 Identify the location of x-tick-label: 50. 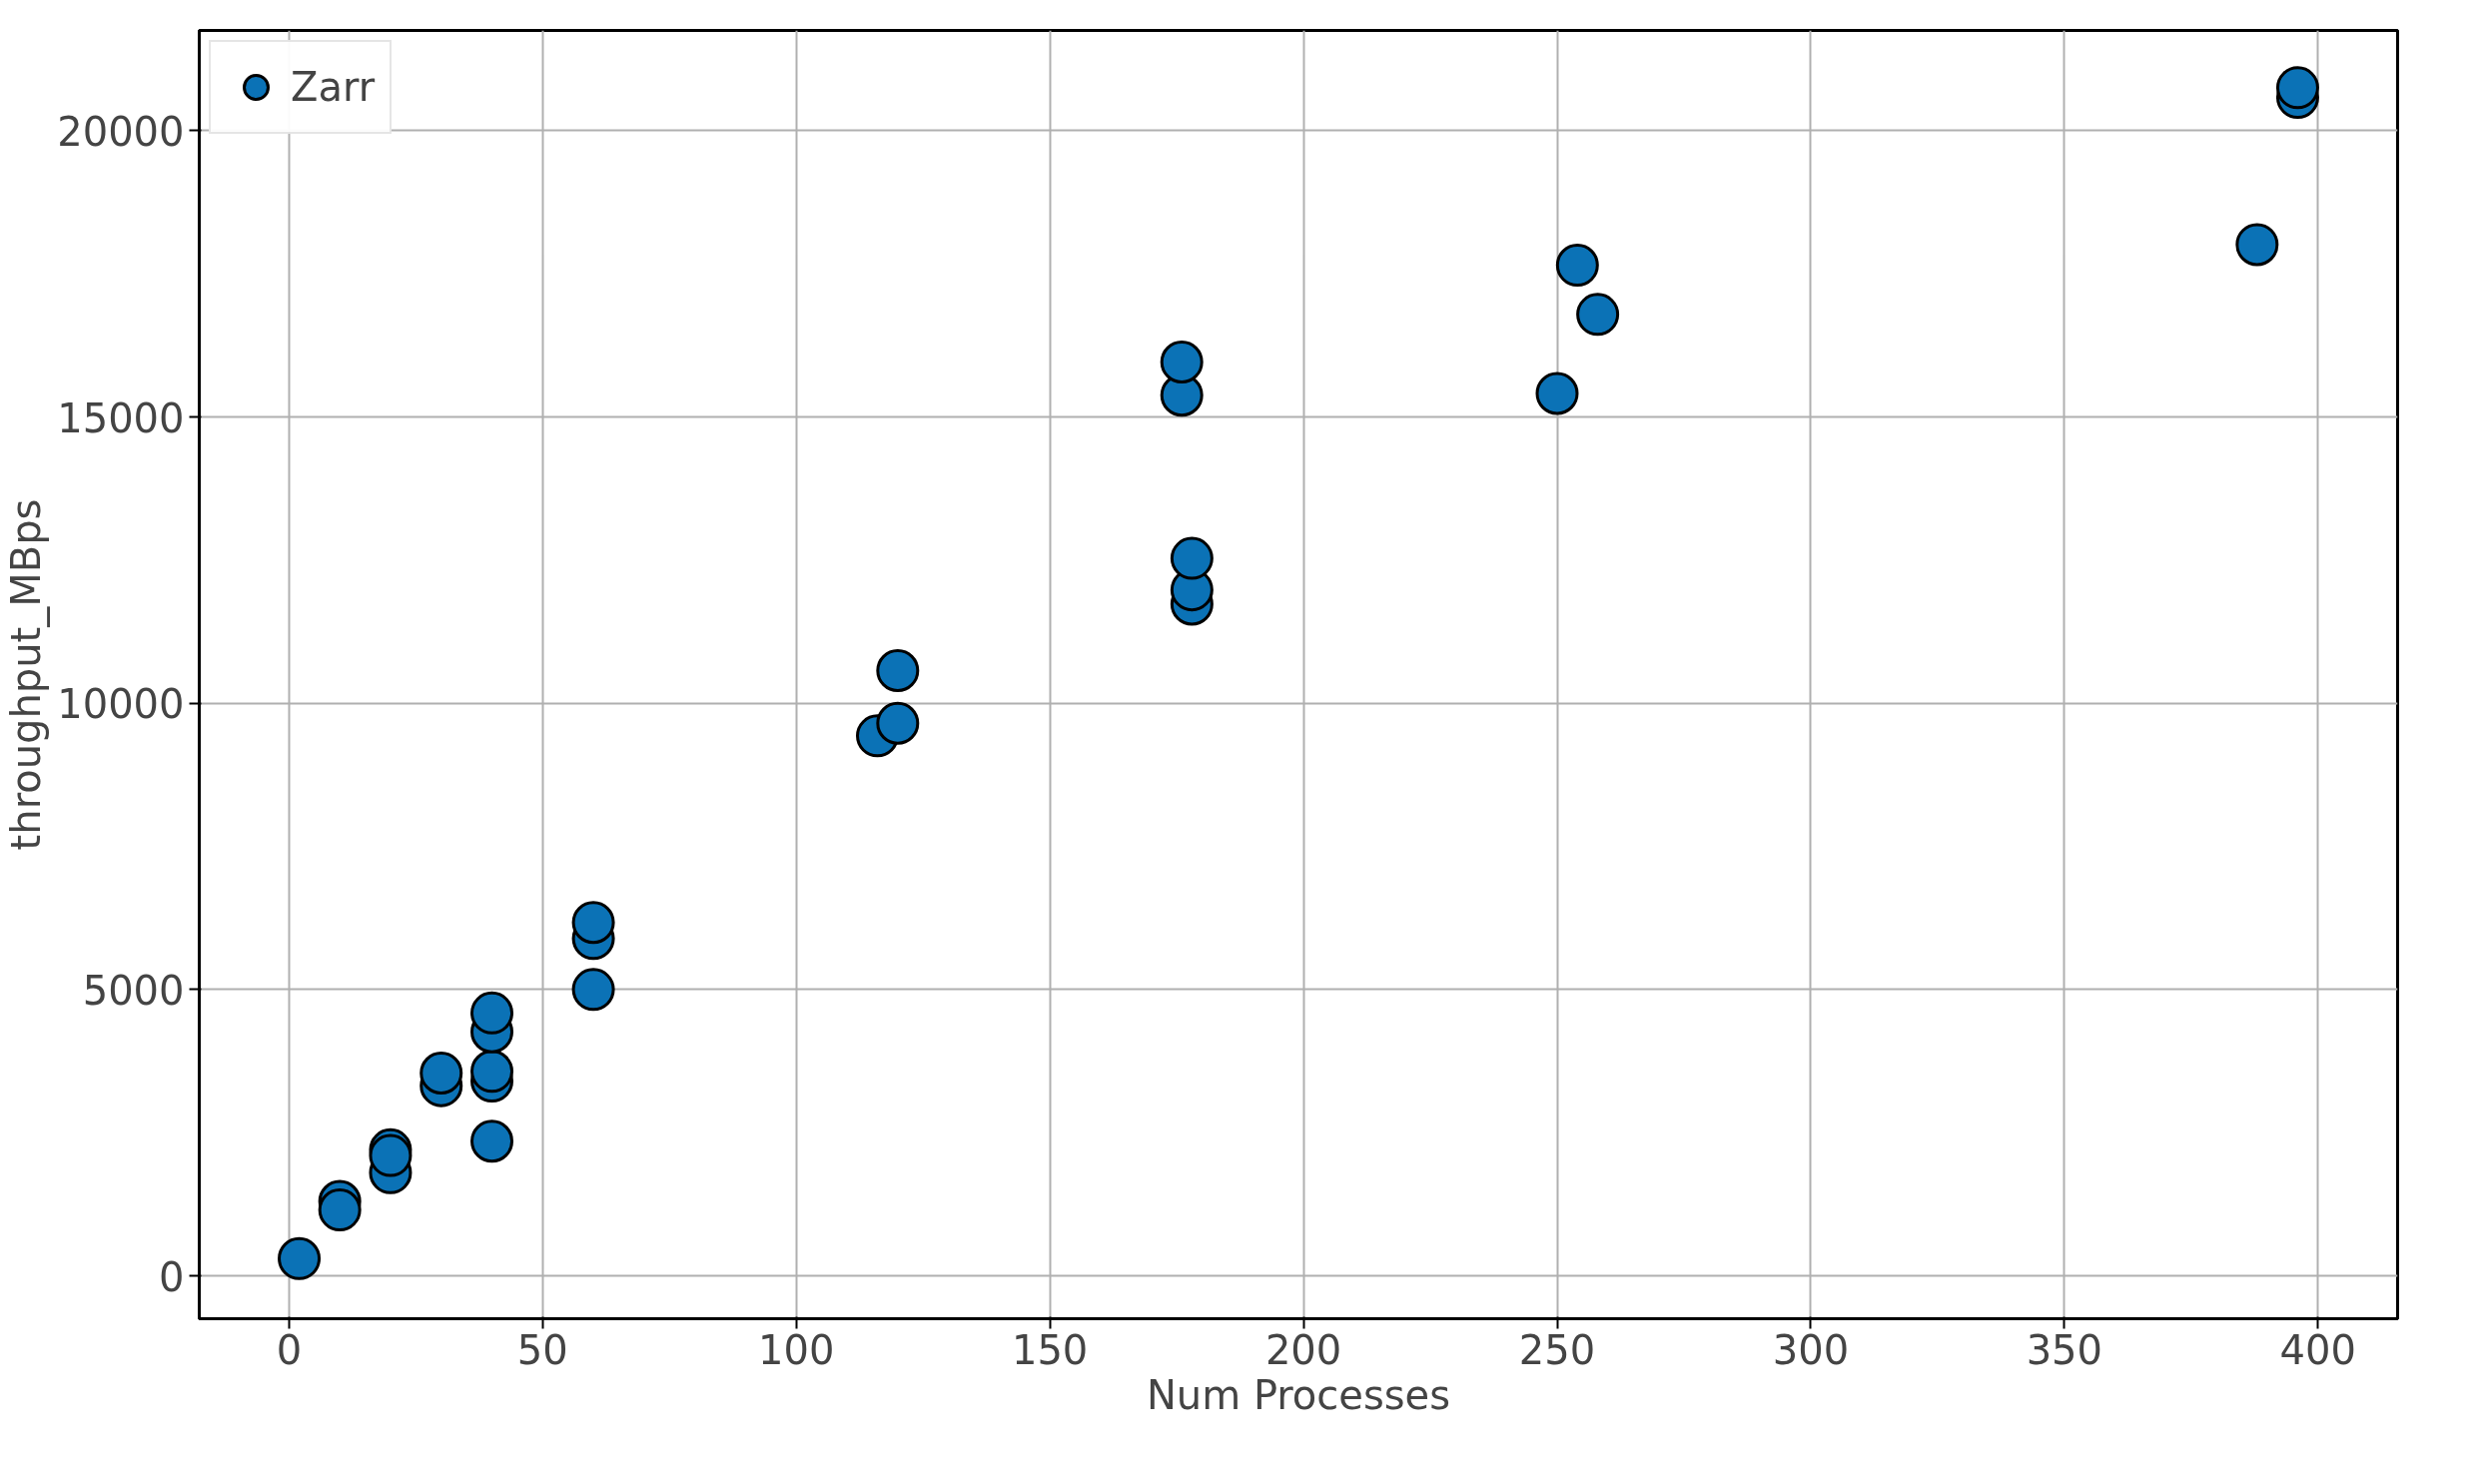
(542, 1350).